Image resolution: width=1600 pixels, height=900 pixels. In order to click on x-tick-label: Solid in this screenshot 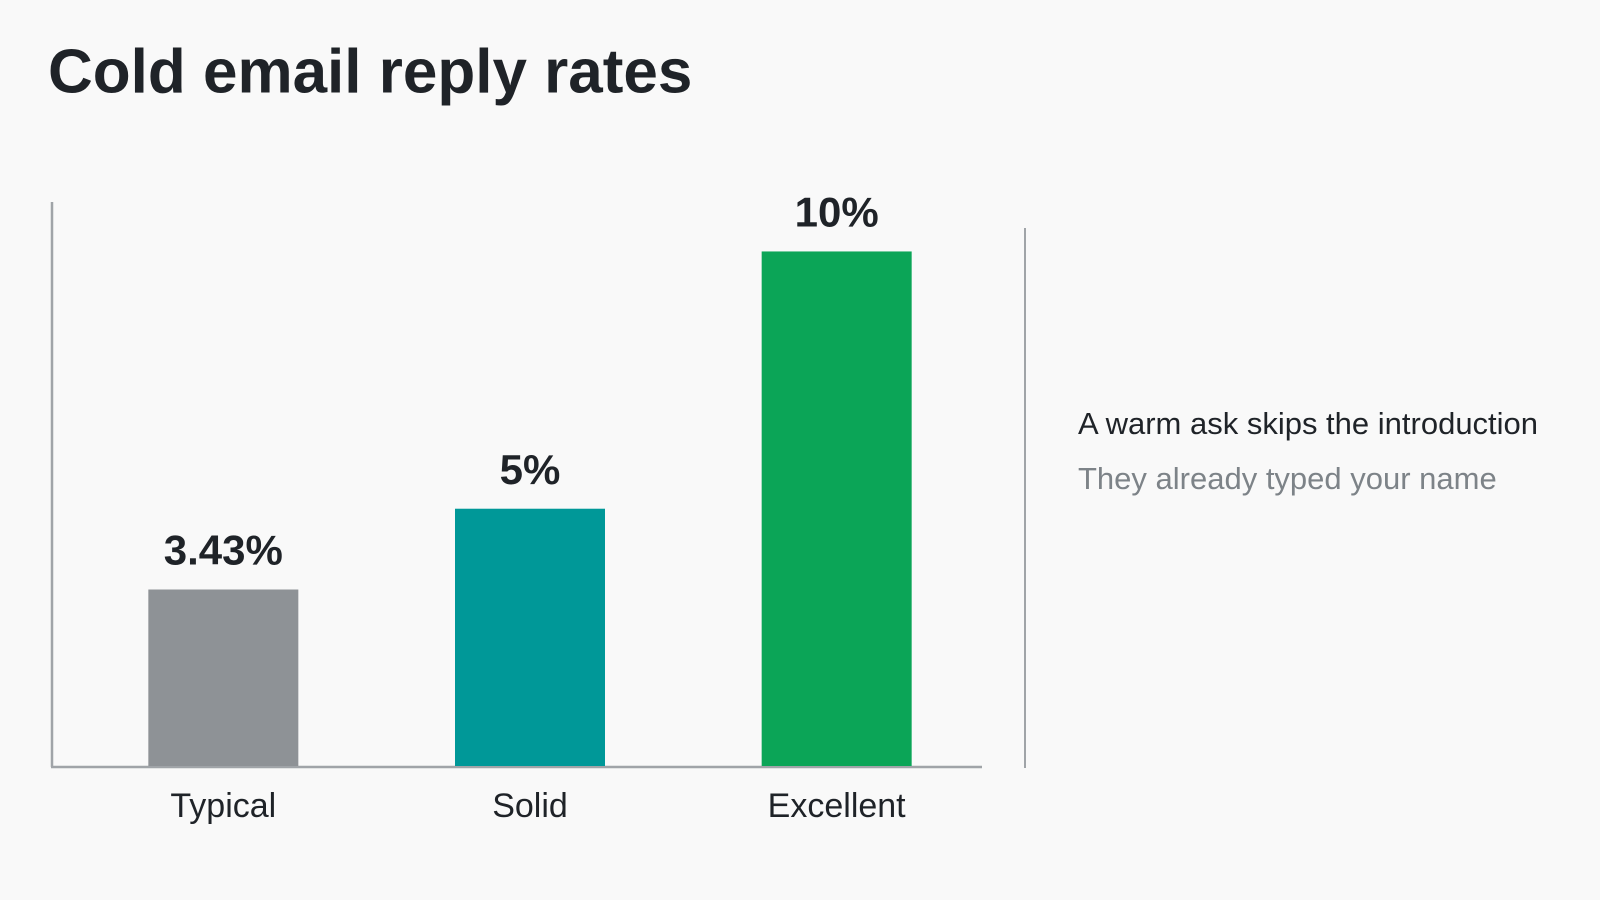, I will do `click(530, 806)`.